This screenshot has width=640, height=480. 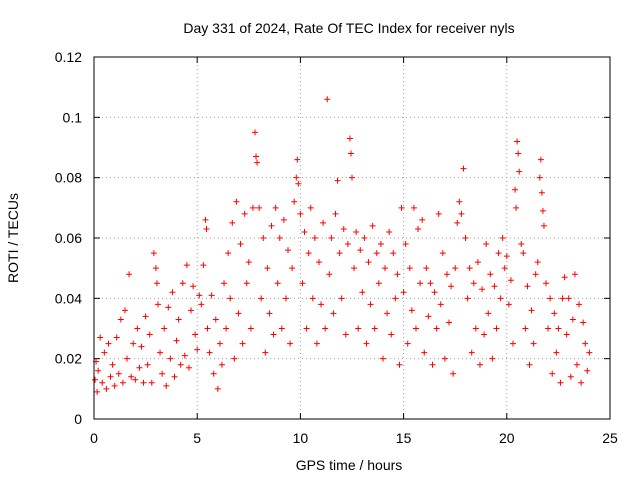 What do you see at coordinates (197, 438) in the screenshot?
I see `x-tick-label: 5` at bounding box center [197, 438].